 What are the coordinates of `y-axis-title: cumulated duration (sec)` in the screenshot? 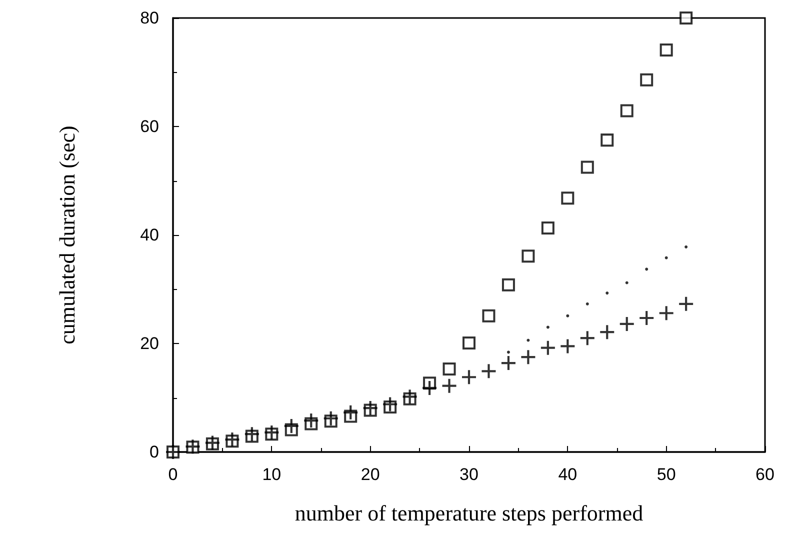 It's located at (67, 235).